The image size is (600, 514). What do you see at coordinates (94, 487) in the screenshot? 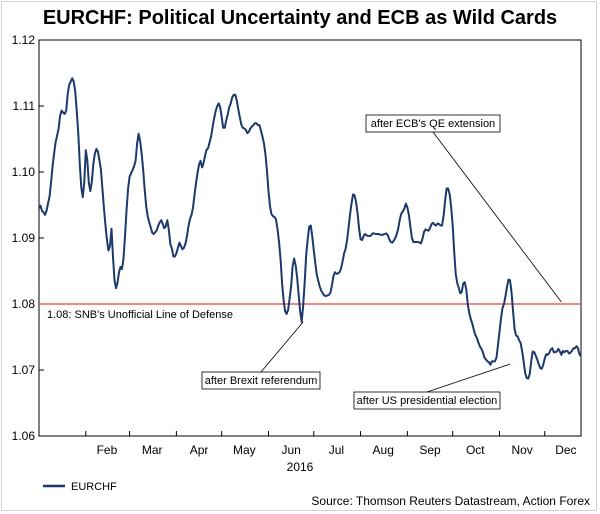
I see `legend-label-eurchf: EURCHF` at bounding box center [94, 487].